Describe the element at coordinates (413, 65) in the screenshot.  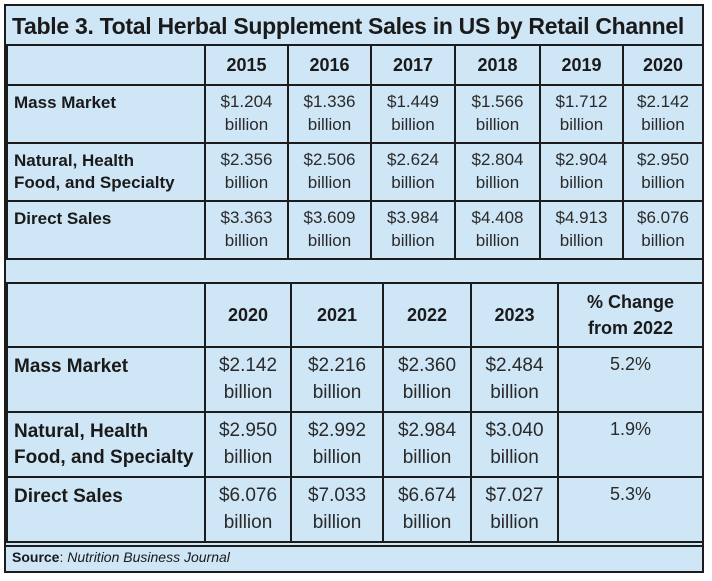
I see `year-header: 2017` at that location.